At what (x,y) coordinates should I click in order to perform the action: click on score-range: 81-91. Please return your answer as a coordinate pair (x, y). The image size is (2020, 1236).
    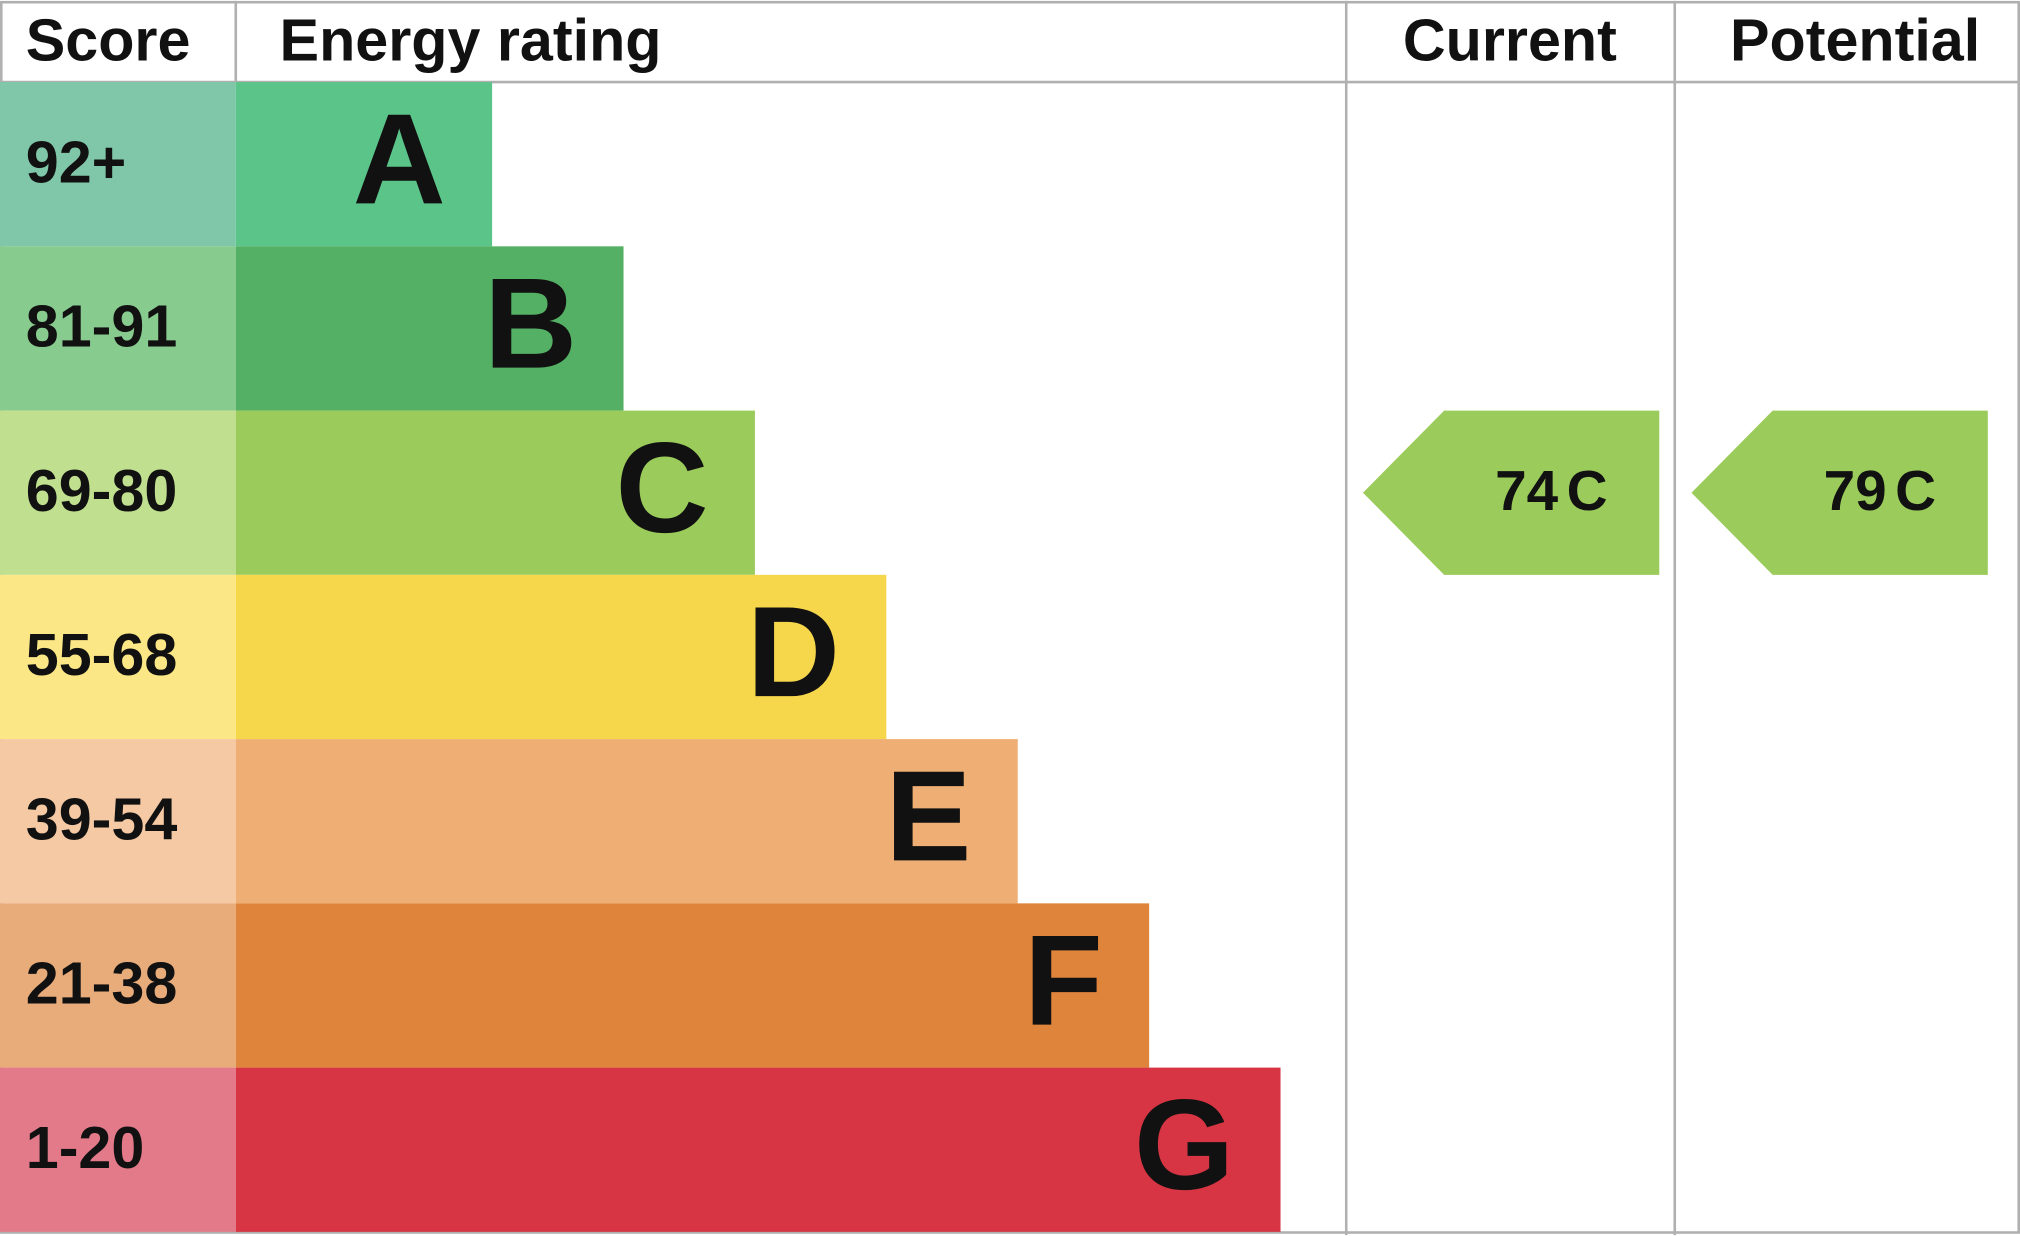
    Looking at the image, I should click on (102, 326).